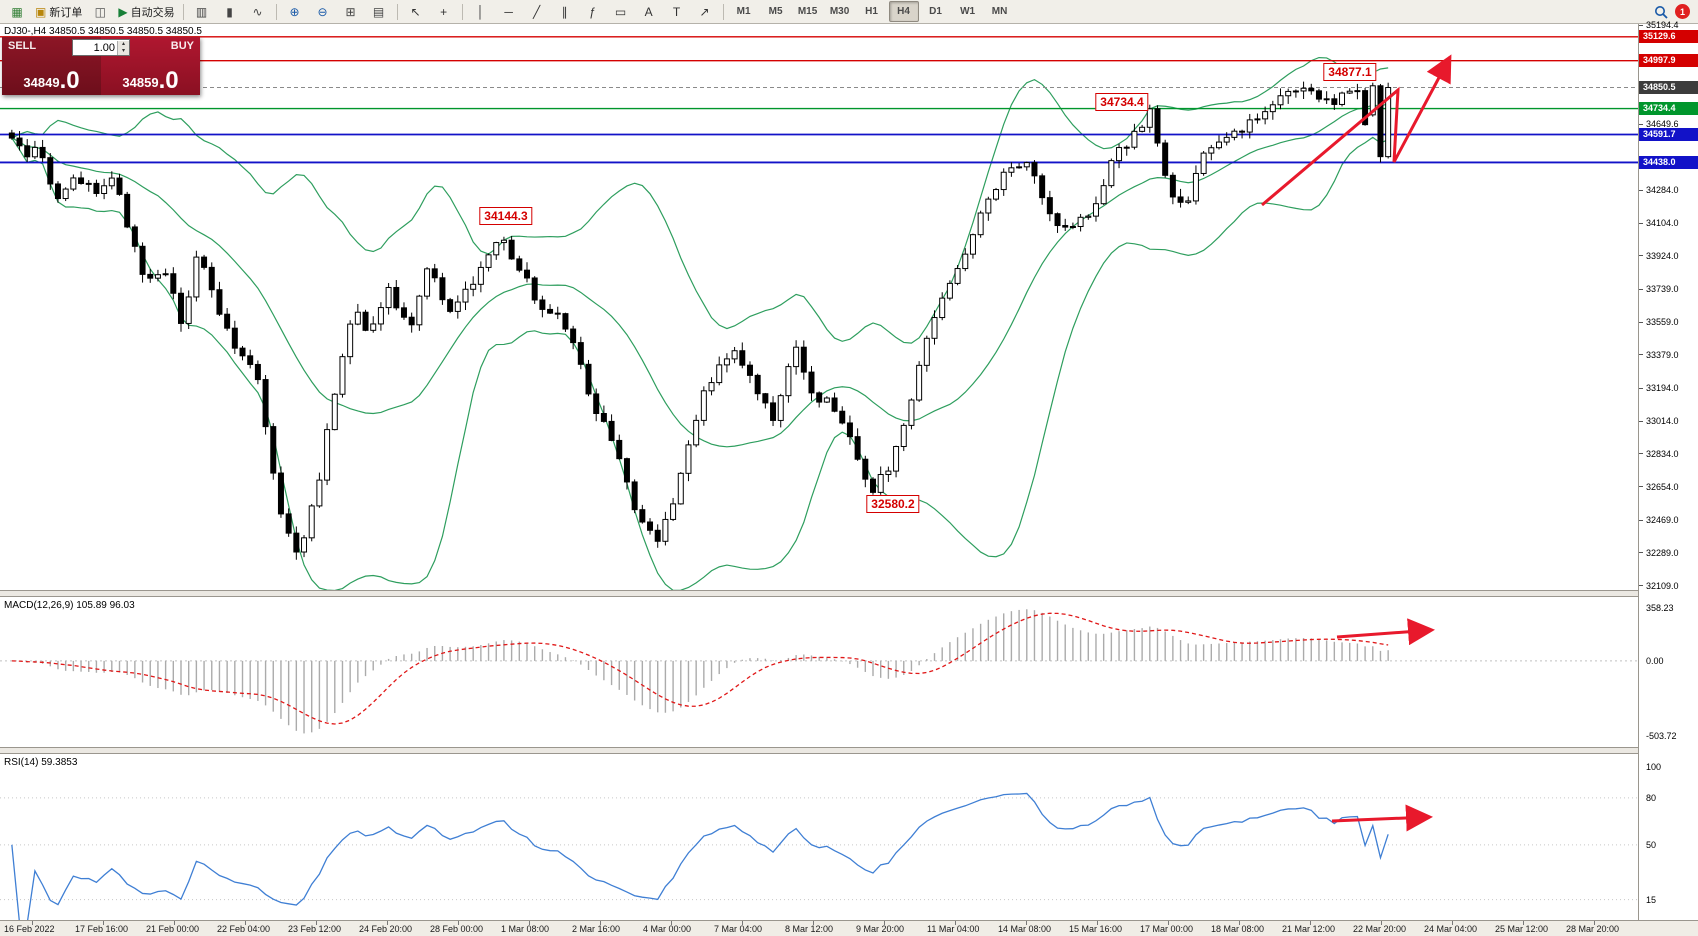 This screenshot has height=936, width=1698. I want to click on candlestick-chart-button: ▮, so click(230, 11).